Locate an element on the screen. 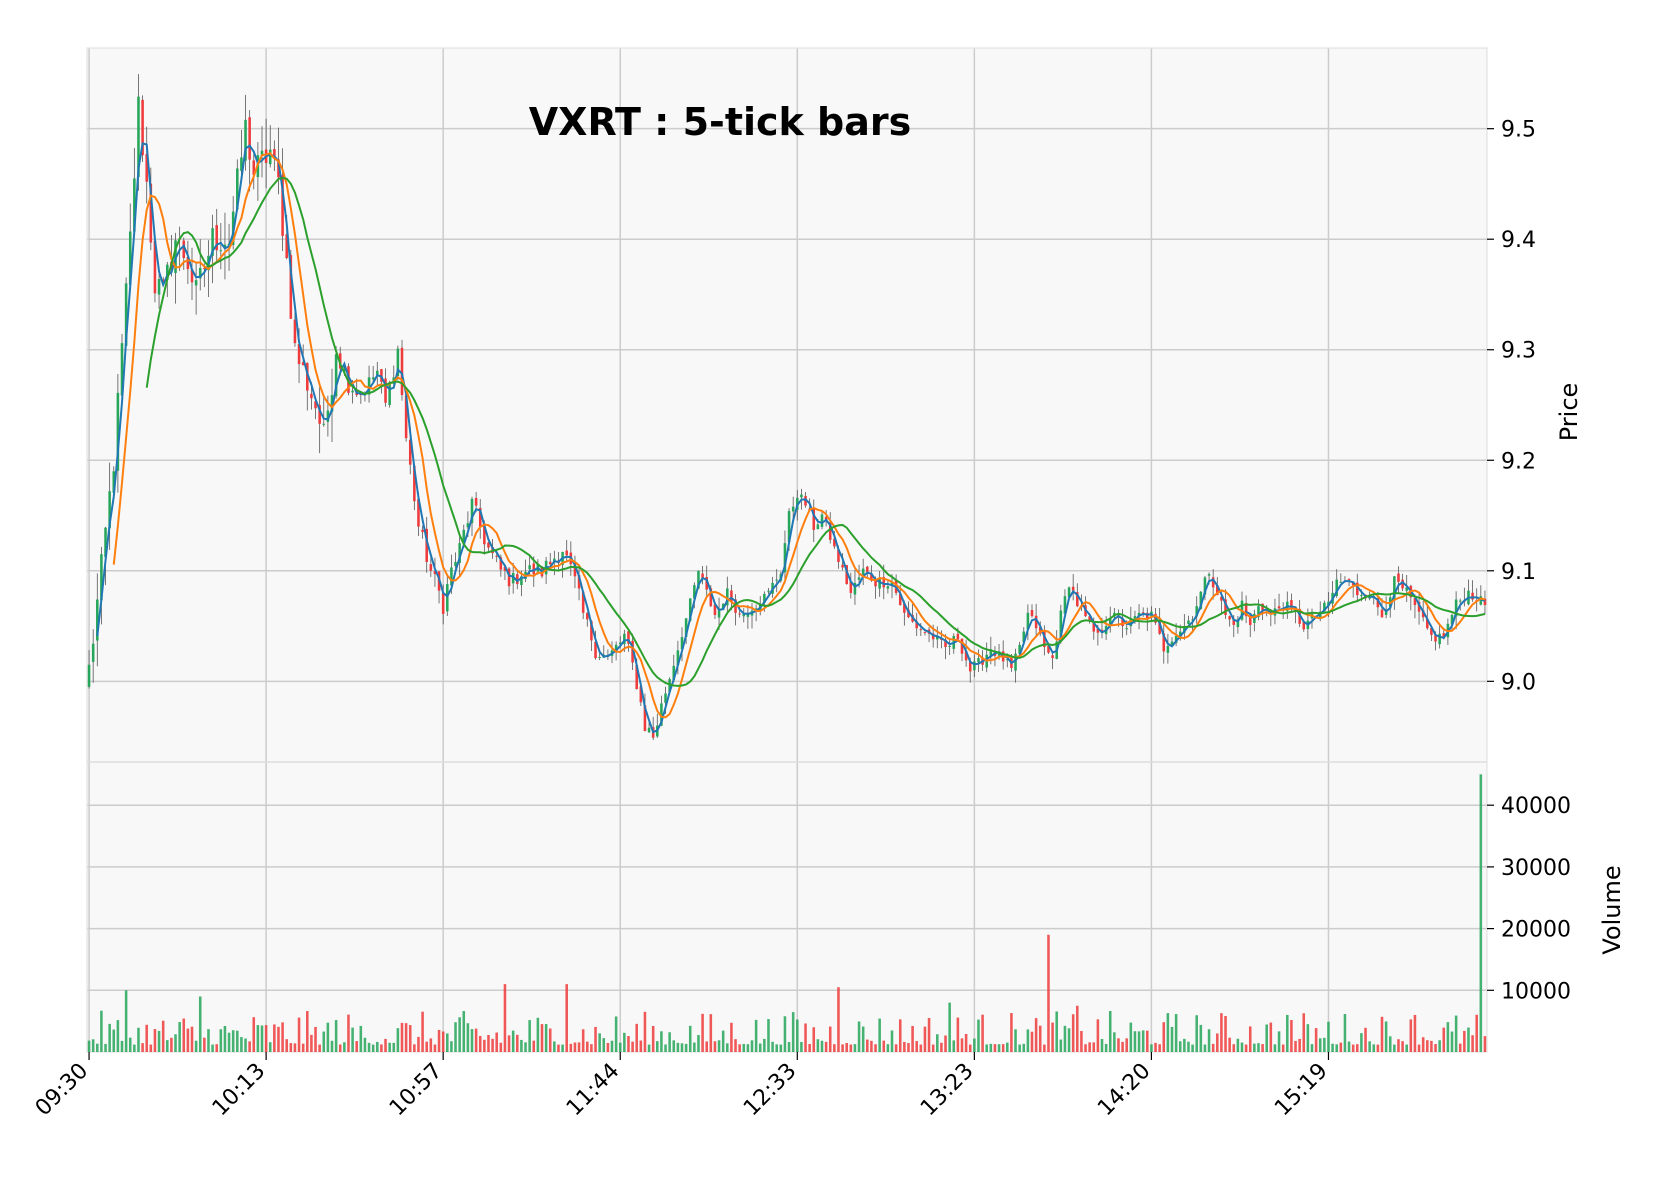 Image resolution: width=1672 pixels, height=1192 pixels. price-tick-label: 9.5 is located at coordinates (1518, 130).